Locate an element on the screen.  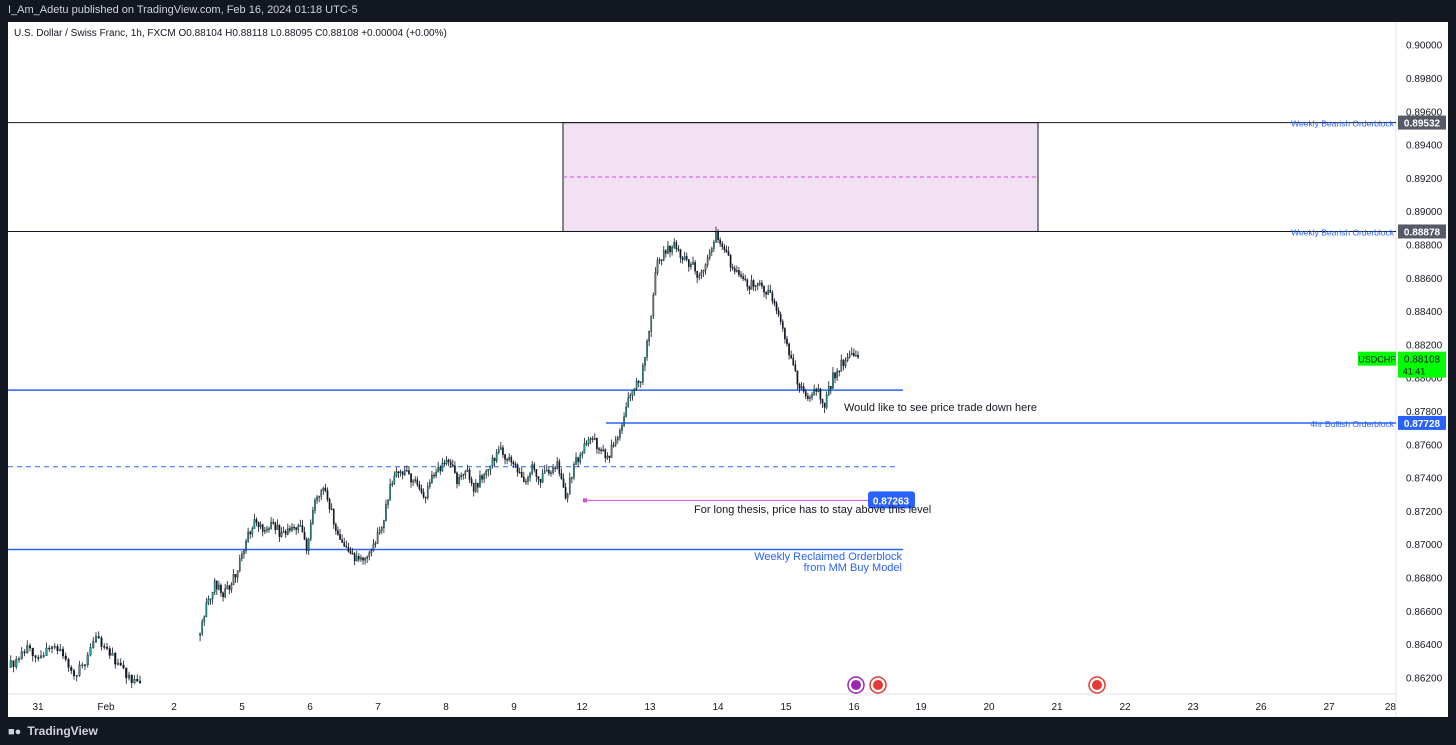
y-tick-label: 0.89200 is located at coordinates (1424, 179).